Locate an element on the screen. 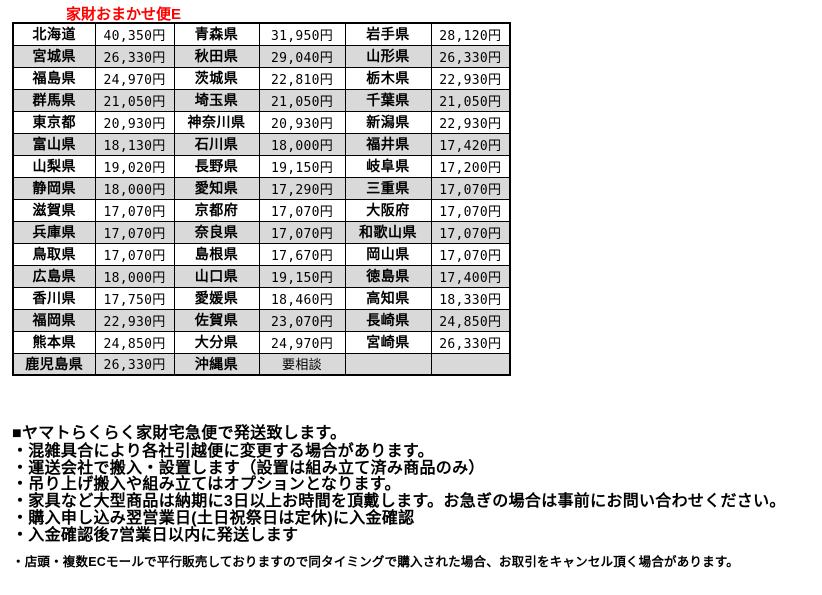 The image size is (822, 595). price-cell: 17,290円 is located at coordinates (302, 188).